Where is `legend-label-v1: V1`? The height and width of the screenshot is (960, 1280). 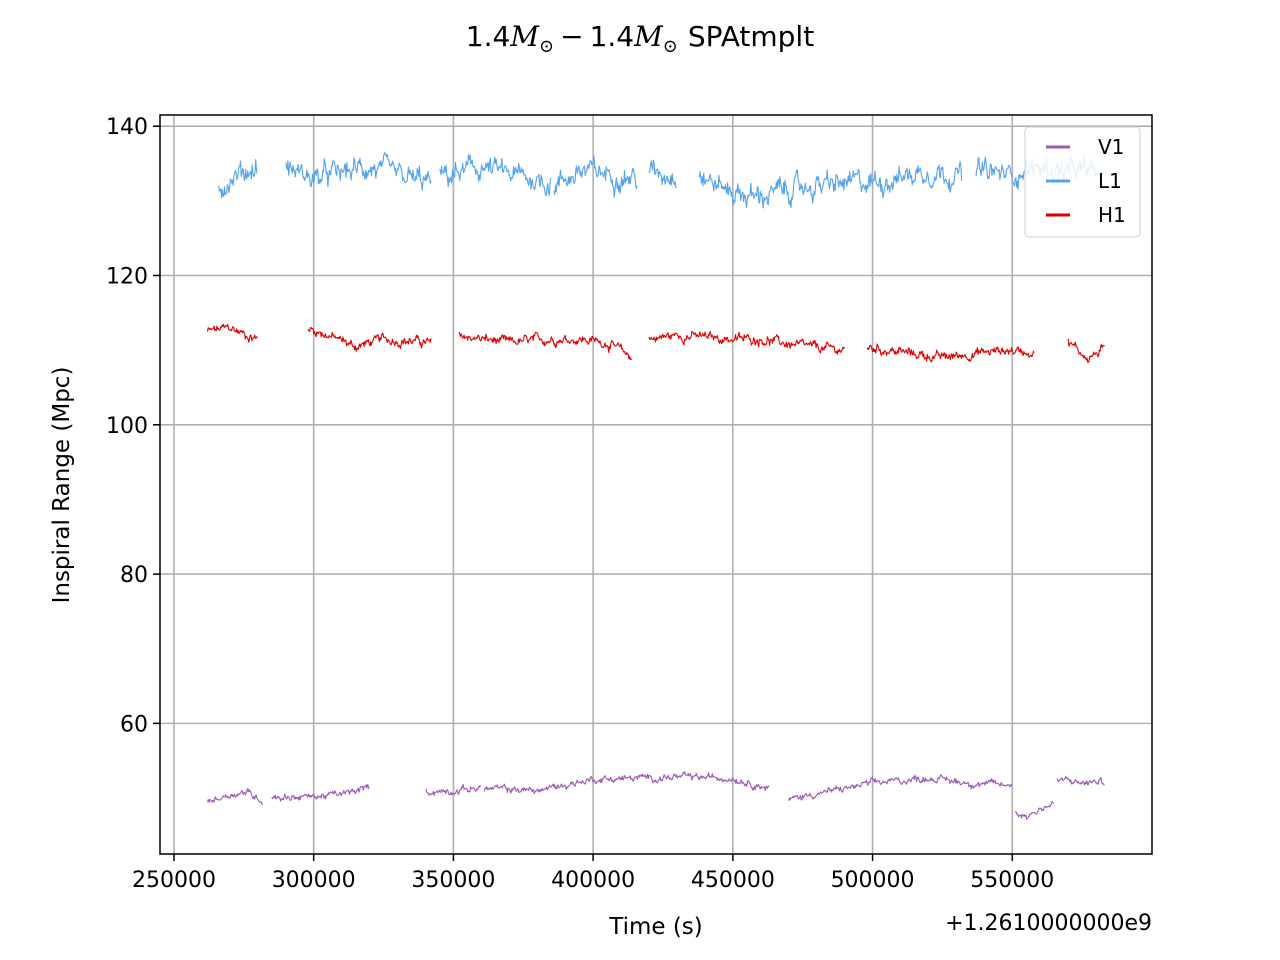 legend-label-v1: V1 is located at coordinates (1111, 147).